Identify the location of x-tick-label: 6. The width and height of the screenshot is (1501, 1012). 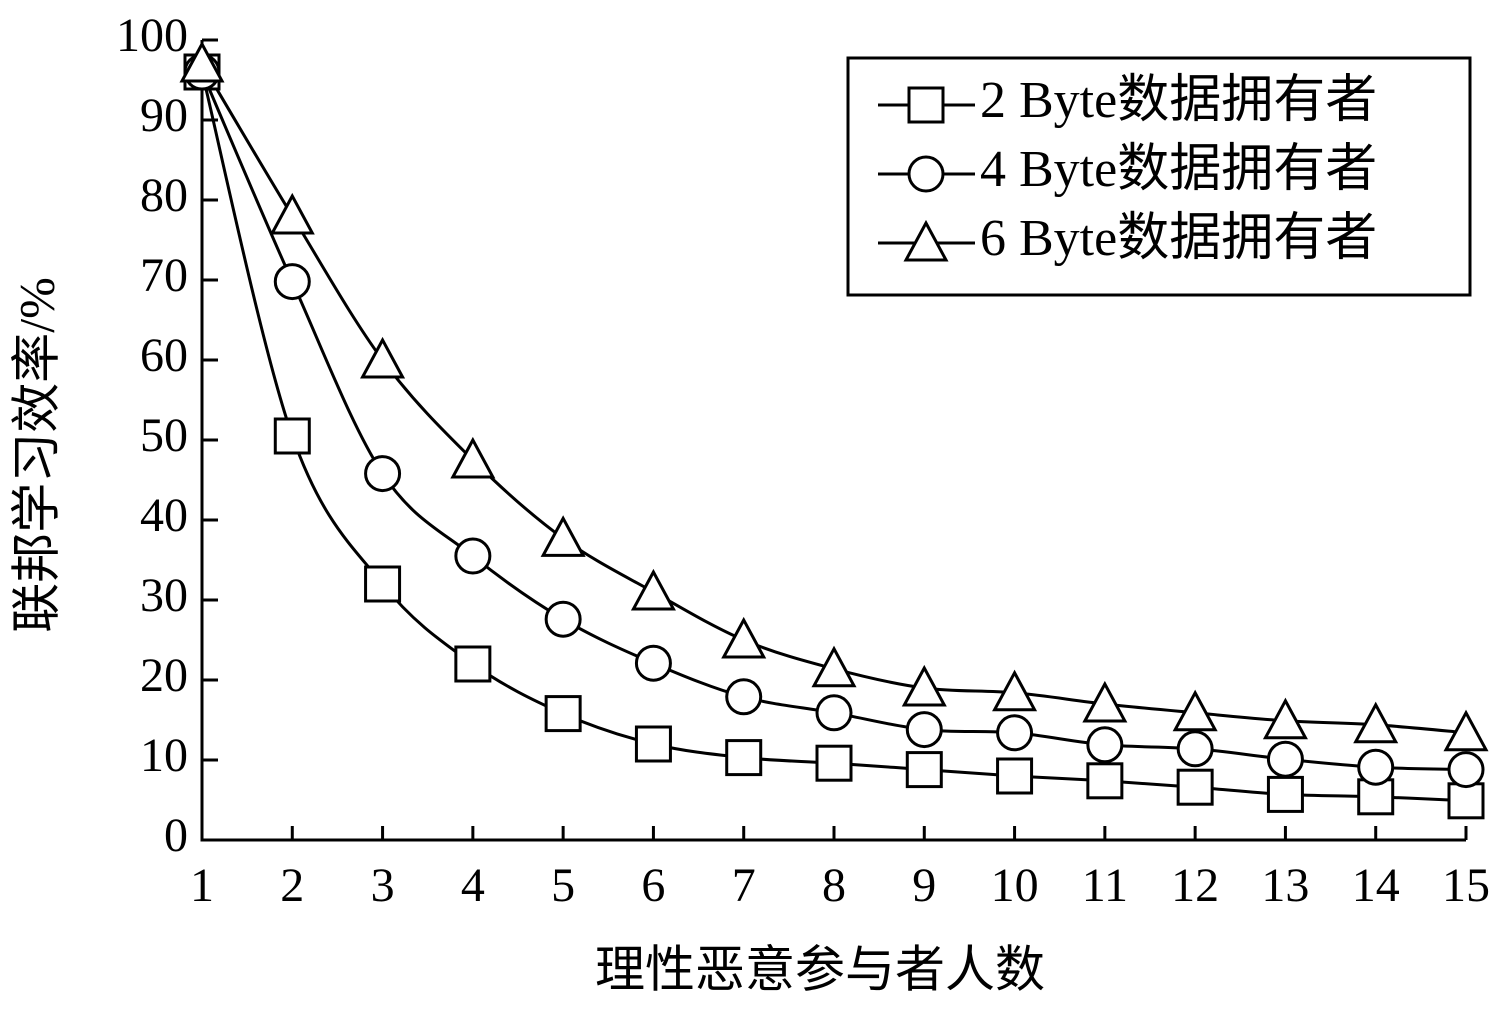
(653, 885).